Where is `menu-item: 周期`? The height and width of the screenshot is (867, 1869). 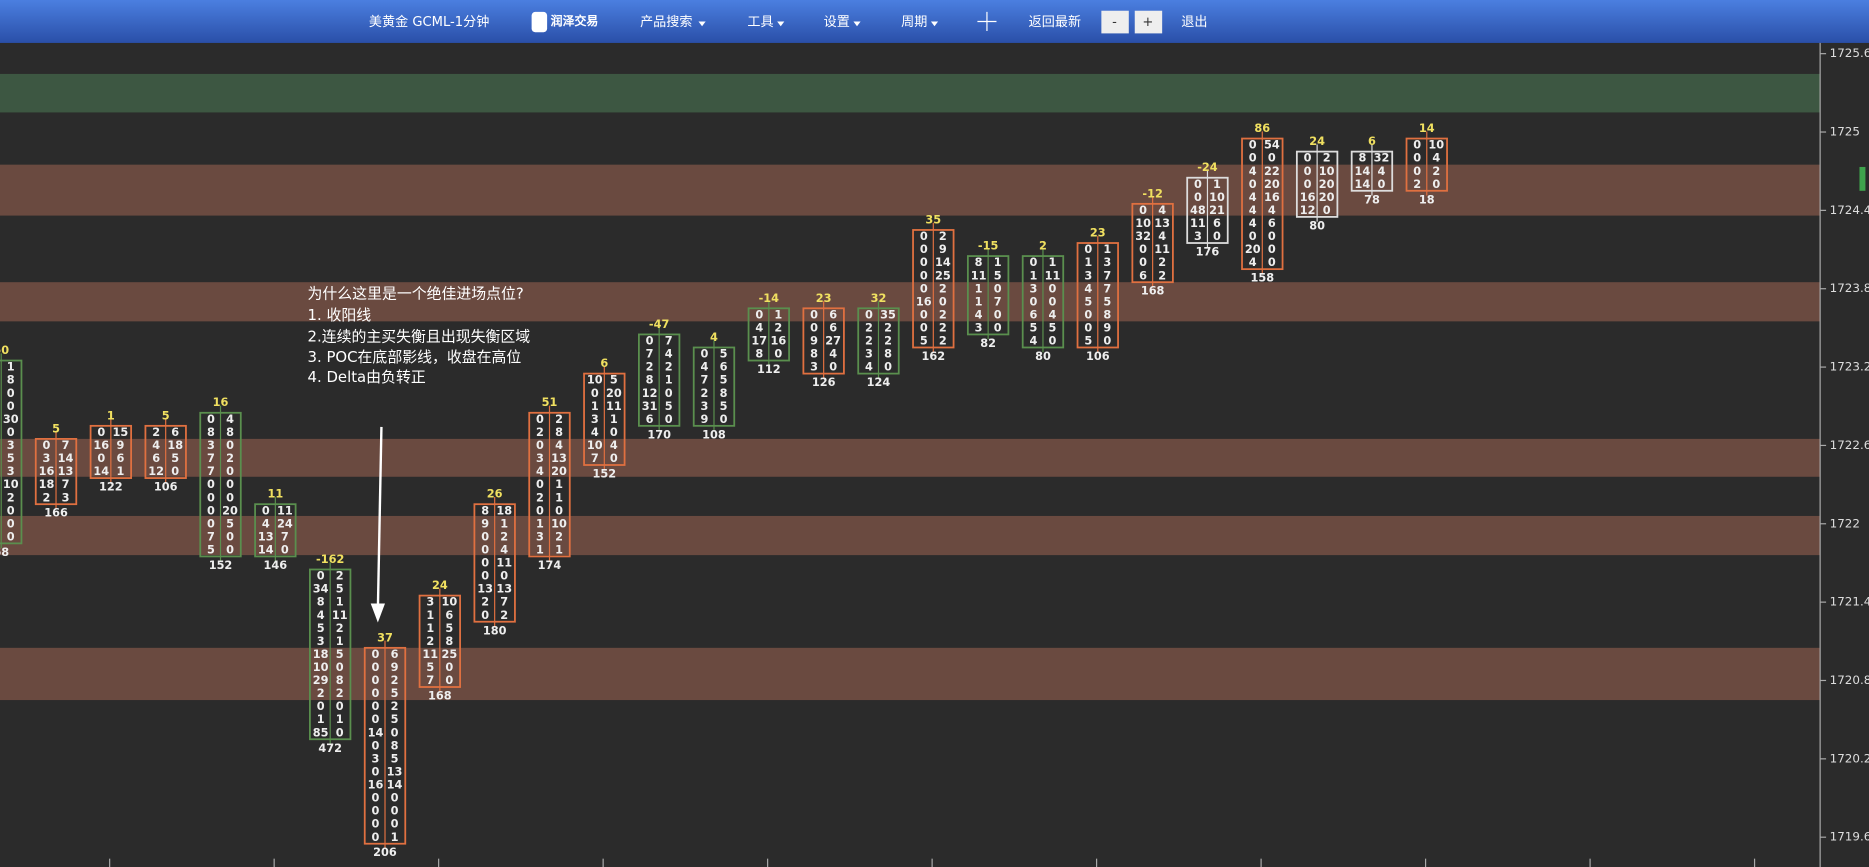
menu-item: 周期 is located at coordinates (920, 22).